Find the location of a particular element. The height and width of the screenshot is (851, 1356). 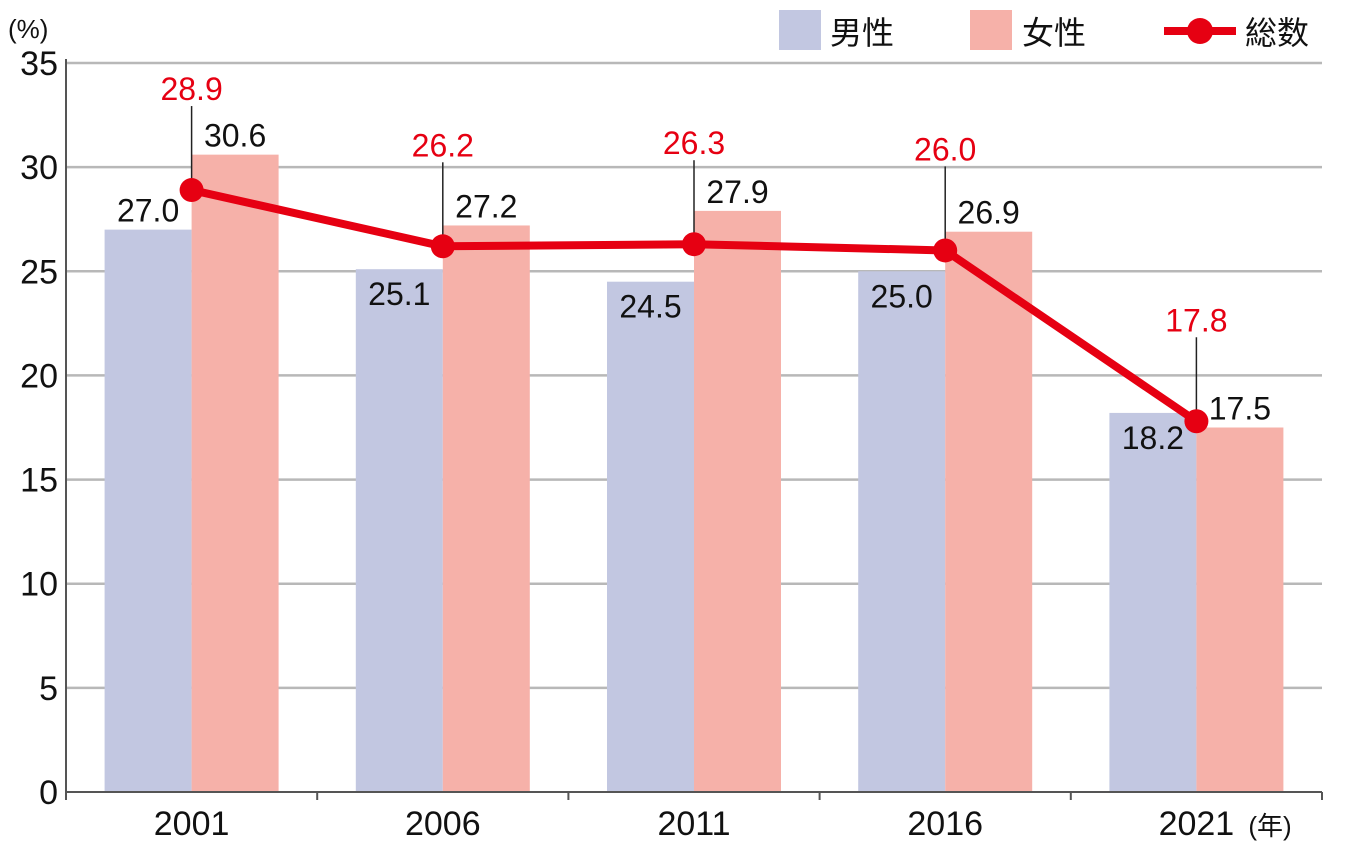

legend-label-total: 総数 is located at coordinates (1277, 33).